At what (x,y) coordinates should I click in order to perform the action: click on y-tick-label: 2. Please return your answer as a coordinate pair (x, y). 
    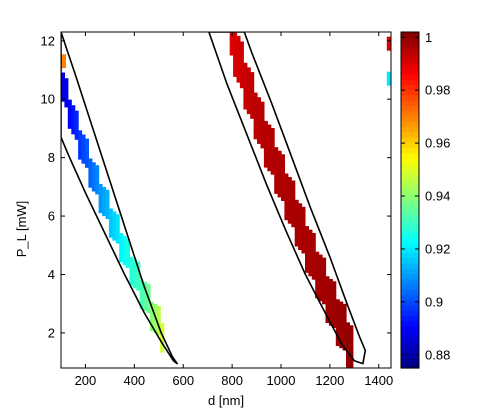
    Looking at the image, I should click on (51, 332).